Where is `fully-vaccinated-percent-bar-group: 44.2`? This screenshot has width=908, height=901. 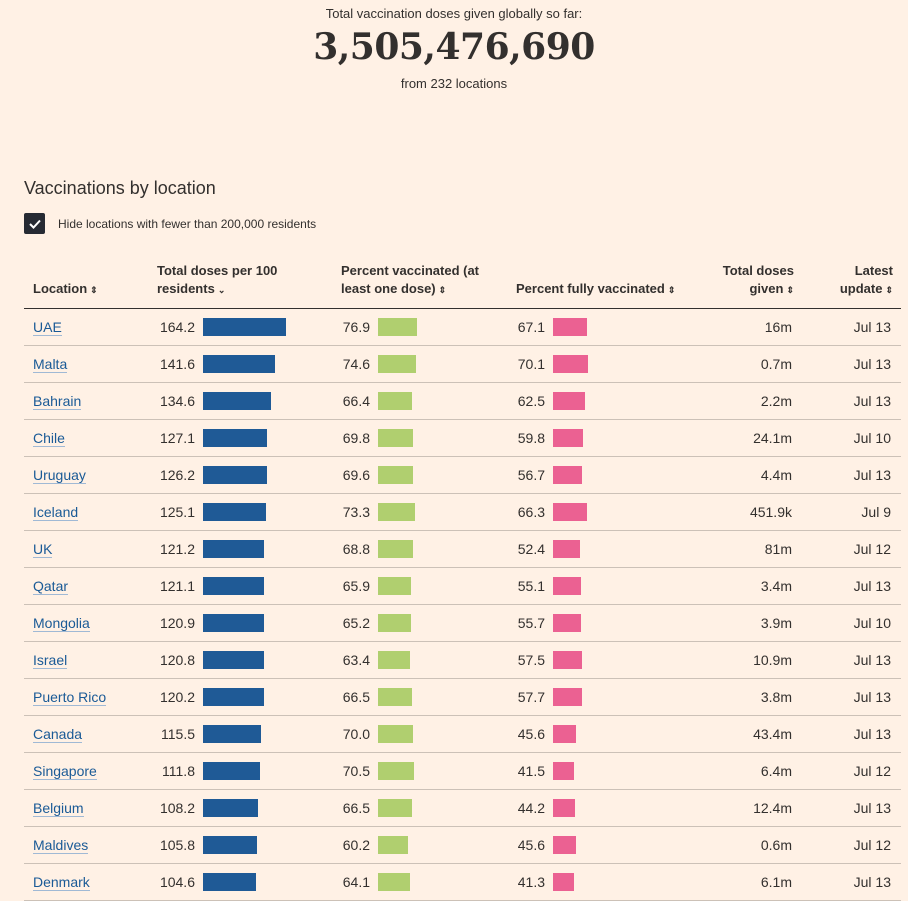
fully-vaccinated-percent-bar-group: 44.2 is located at coordinates (594, 808).